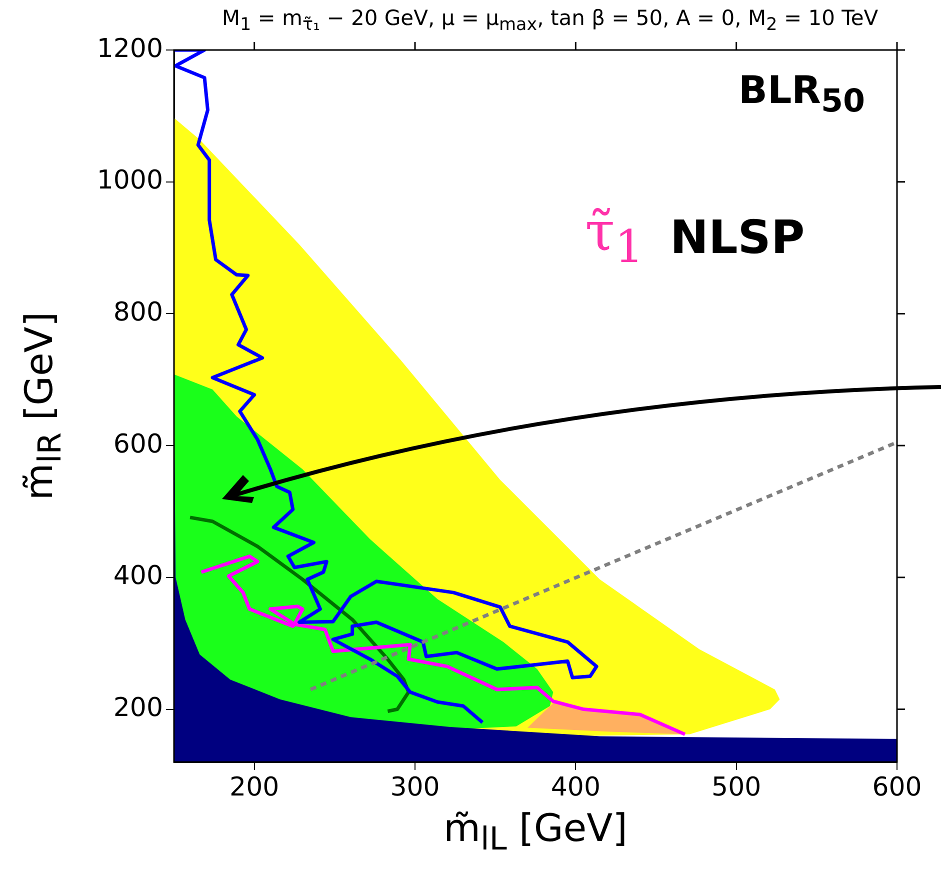 The height and width of the screenshot is (874, 941). I want to click on chart-title: M$_{1}$ = m$_{τ̃₁}$ − 20 GeV, μ = μ$_{max}$, tan β = 50, A = 0, M$_{2}$ = 10 TeV, so click(550, 21).